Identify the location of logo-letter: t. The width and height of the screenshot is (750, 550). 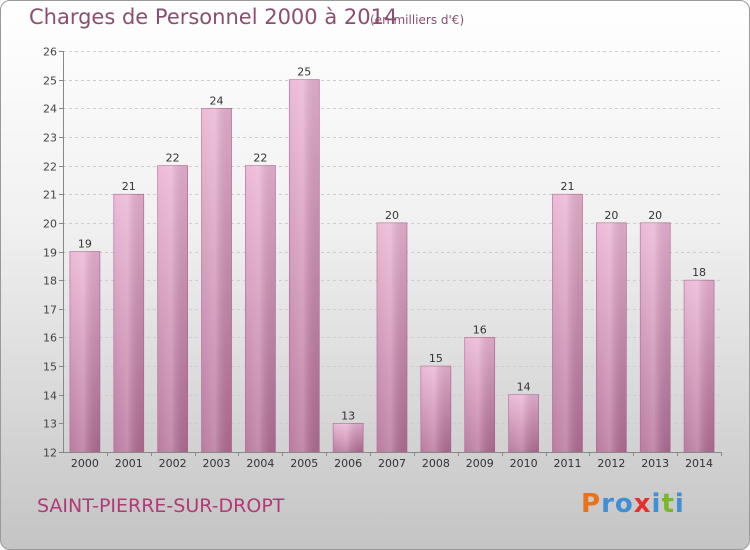
(668, 504).